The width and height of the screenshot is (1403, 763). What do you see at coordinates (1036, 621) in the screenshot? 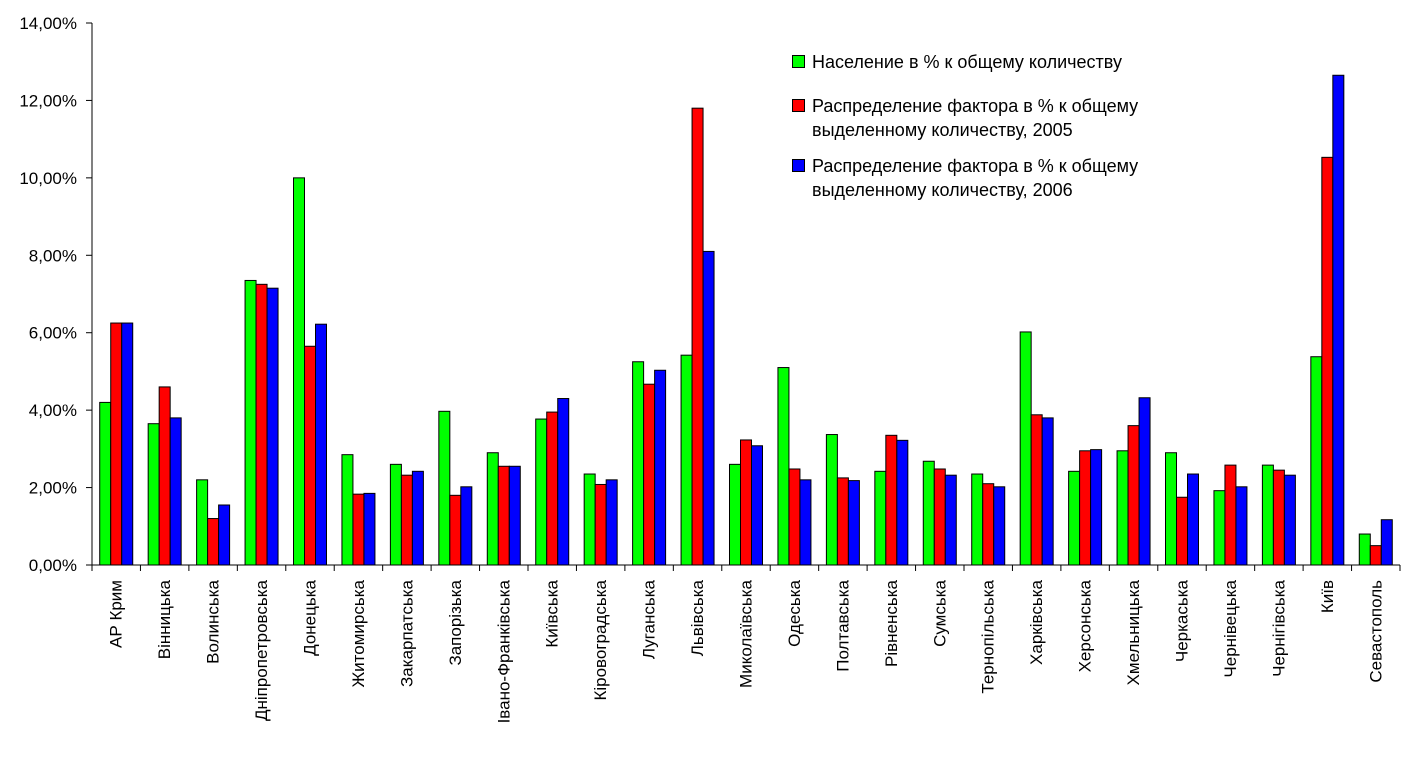
I see `x-tick-label: Харківська` at bounding box center [1036, 621].